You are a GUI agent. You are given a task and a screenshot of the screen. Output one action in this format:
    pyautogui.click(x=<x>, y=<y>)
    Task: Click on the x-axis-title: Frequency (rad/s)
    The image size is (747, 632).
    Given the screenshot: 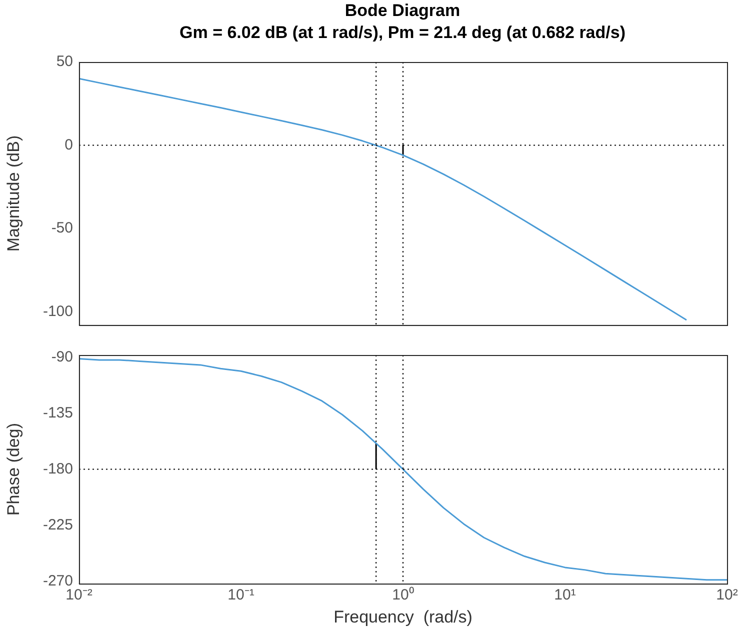 What is the action you would take?
    pyautogui.click(x=403, y=616)
    